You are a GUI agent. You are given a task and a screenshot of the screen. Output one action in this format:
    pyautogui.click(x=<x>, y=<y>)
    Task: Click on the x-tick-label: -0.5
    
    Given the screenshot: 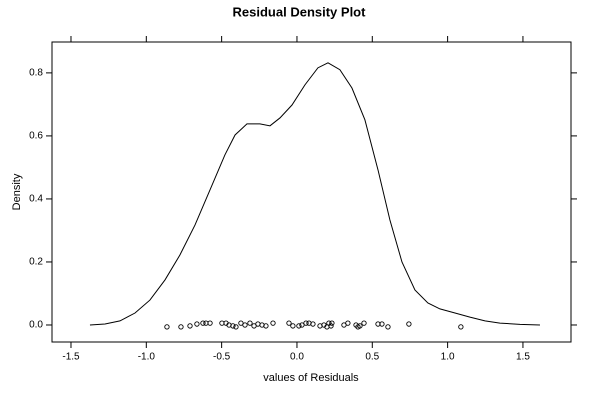 What is the action you would take?
    pyautogui.click(x=222, y=357)
    